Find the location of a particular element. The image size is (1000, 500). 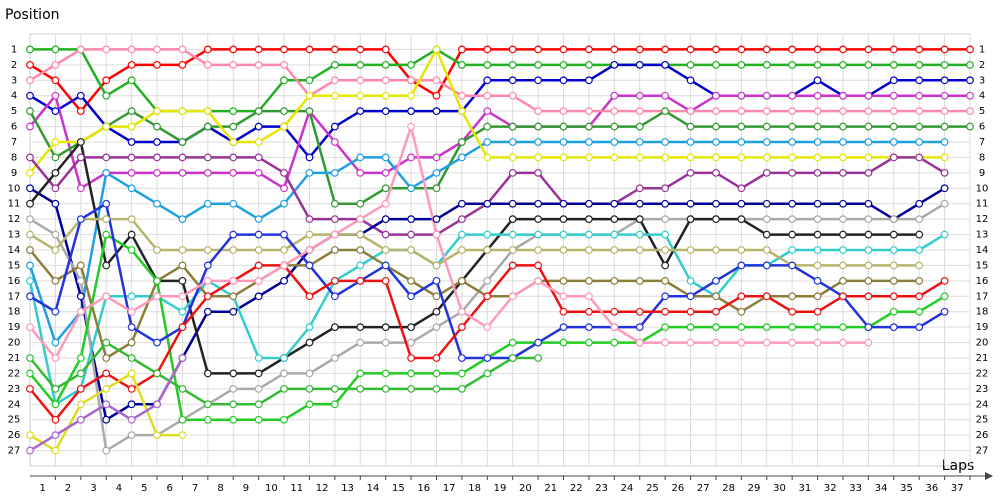

x-tick-label: 6 is located at coordinates (170, 488).